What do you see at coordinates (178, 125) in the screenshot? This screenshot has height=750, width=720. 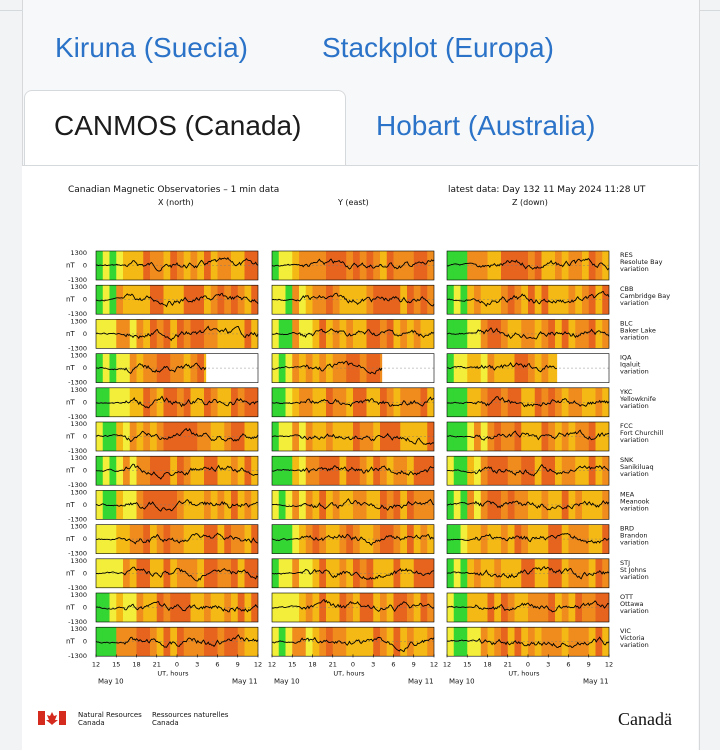 I see `tab-canmos: CANMOS (Canada)` at bounding box center [178, 125].